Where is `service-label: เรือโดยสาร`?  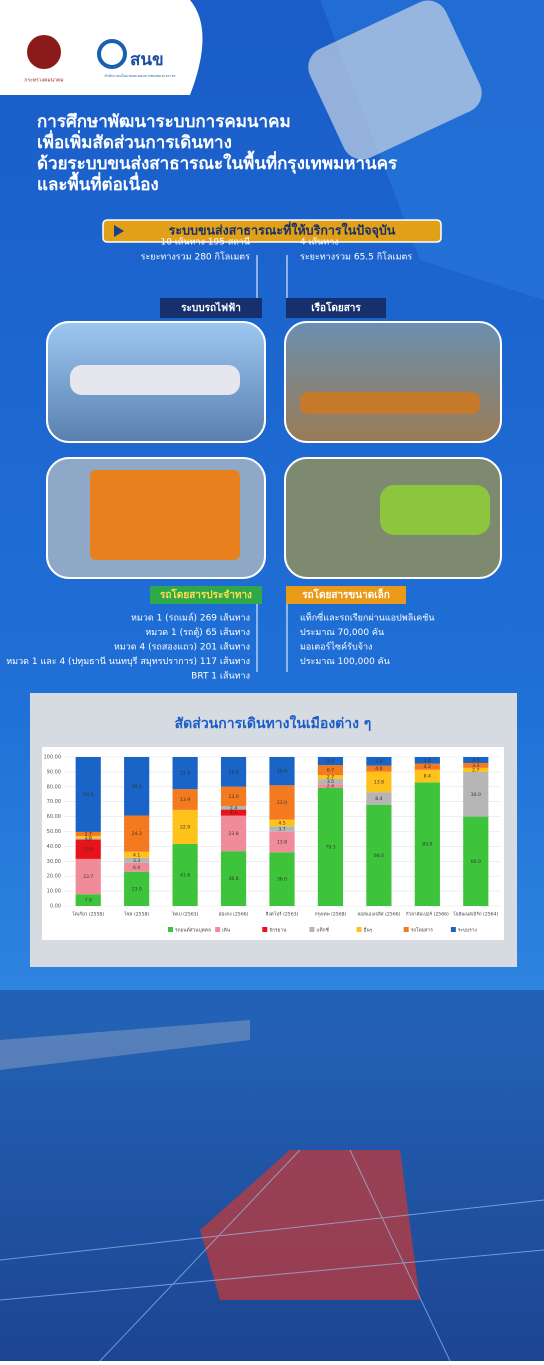 service-label: เรือโดยสาร is located at coordinates (336, 307).